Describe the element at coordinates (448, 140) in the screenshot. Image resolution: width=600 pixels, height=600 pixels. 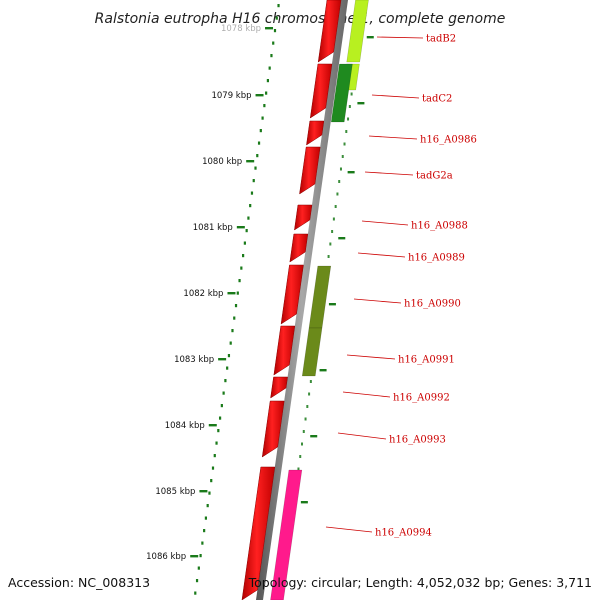
I see `gene-label: h16_A0986` at that location.